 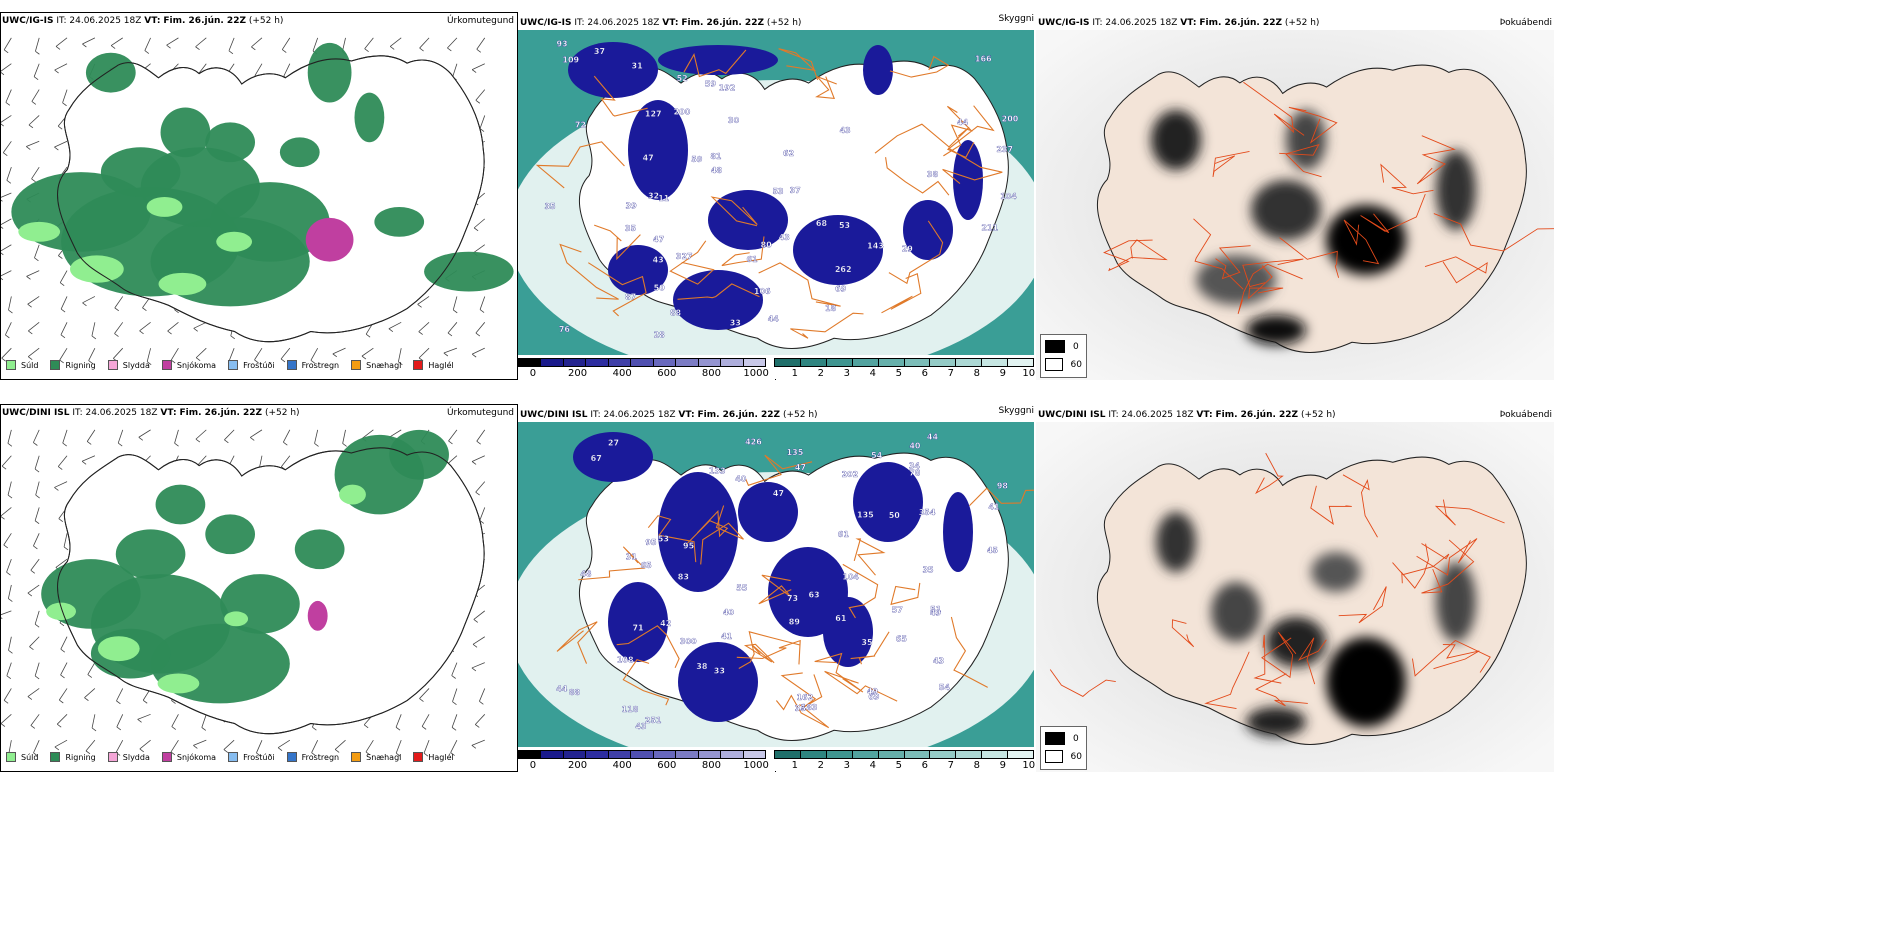 What do you see at coordinates (874, 697) in the screenshot?
I see `cloud-base-label: 69` at bounding box center [874, 697].